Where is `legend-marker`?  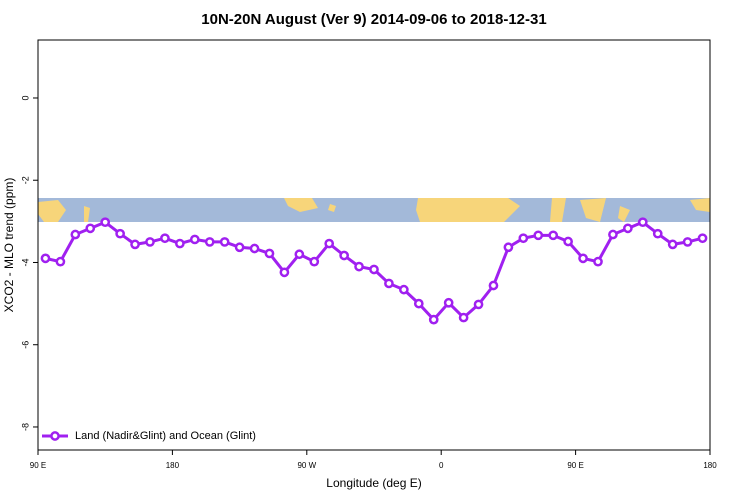 legend-marker is located at coordinates (55, 436).